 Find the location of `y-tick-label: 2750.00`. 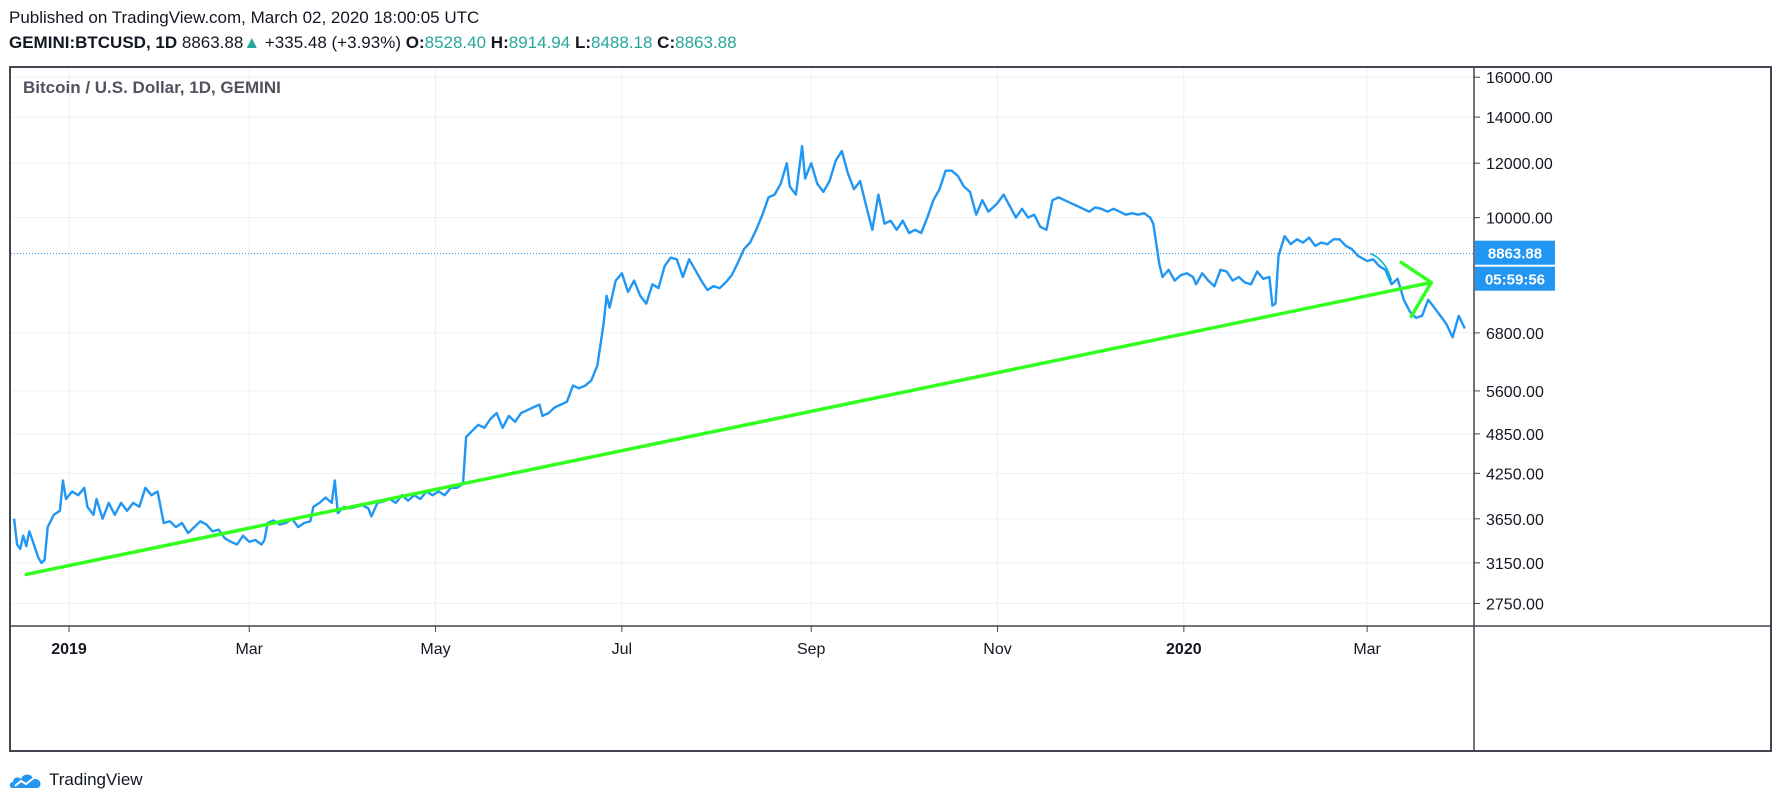

y-tick-label: 2750.00 is located at coordinates (1515, 604).